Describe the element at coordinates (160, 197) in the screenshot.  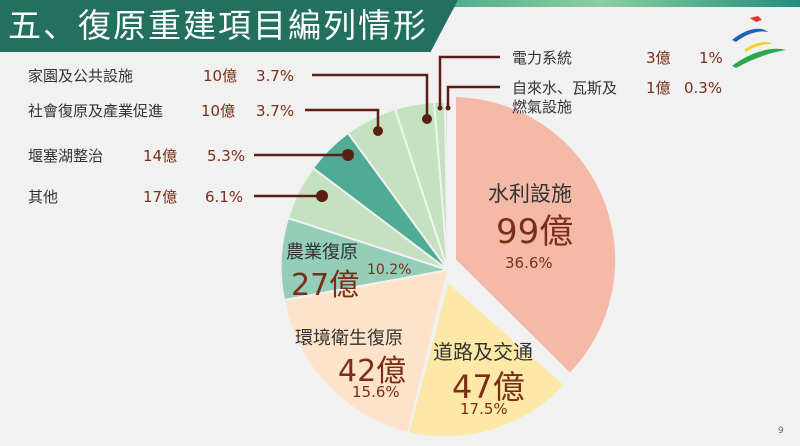
I see `callout-other-amount: 17億` at that location.